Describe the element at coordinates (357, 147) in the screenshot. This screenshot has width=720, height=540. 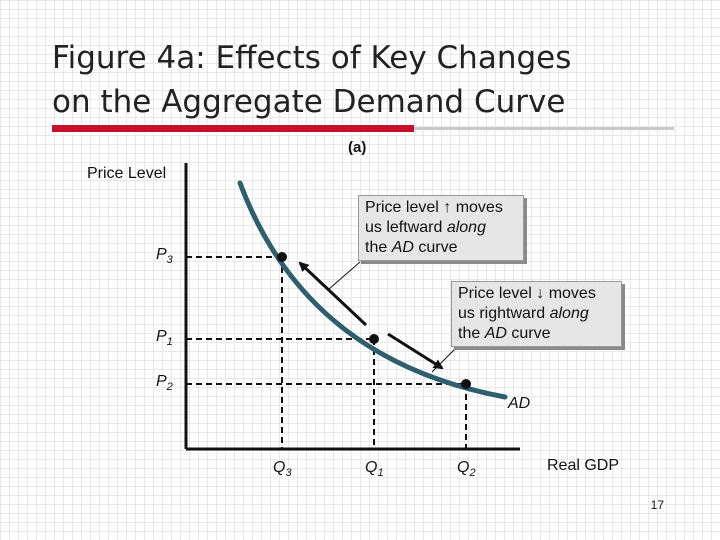
I see `panel-label: (a)` at that location.